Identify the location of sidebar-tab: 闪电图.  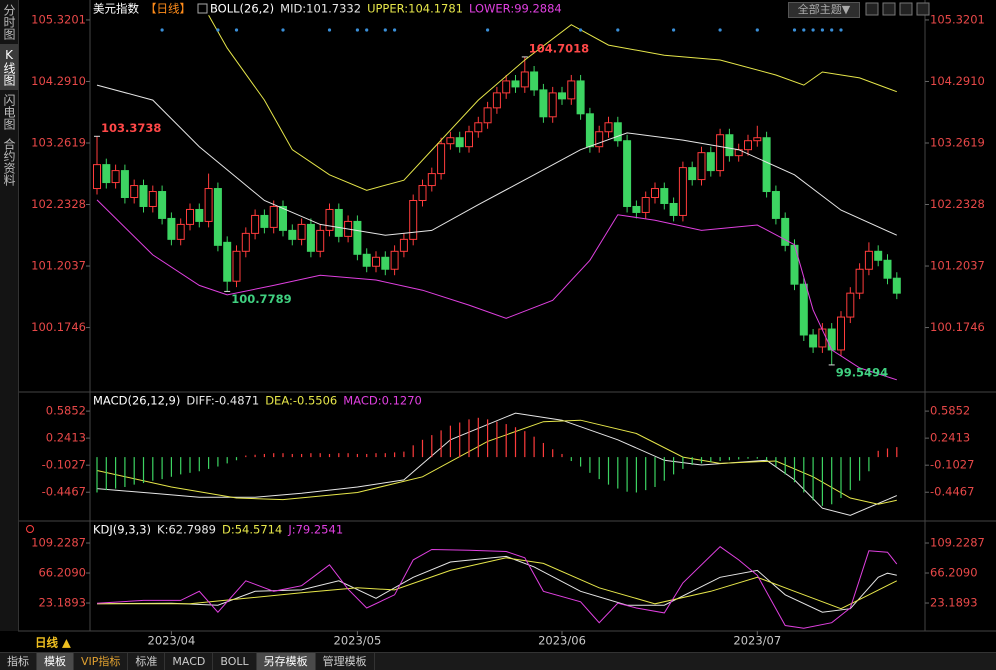
(9, 112).